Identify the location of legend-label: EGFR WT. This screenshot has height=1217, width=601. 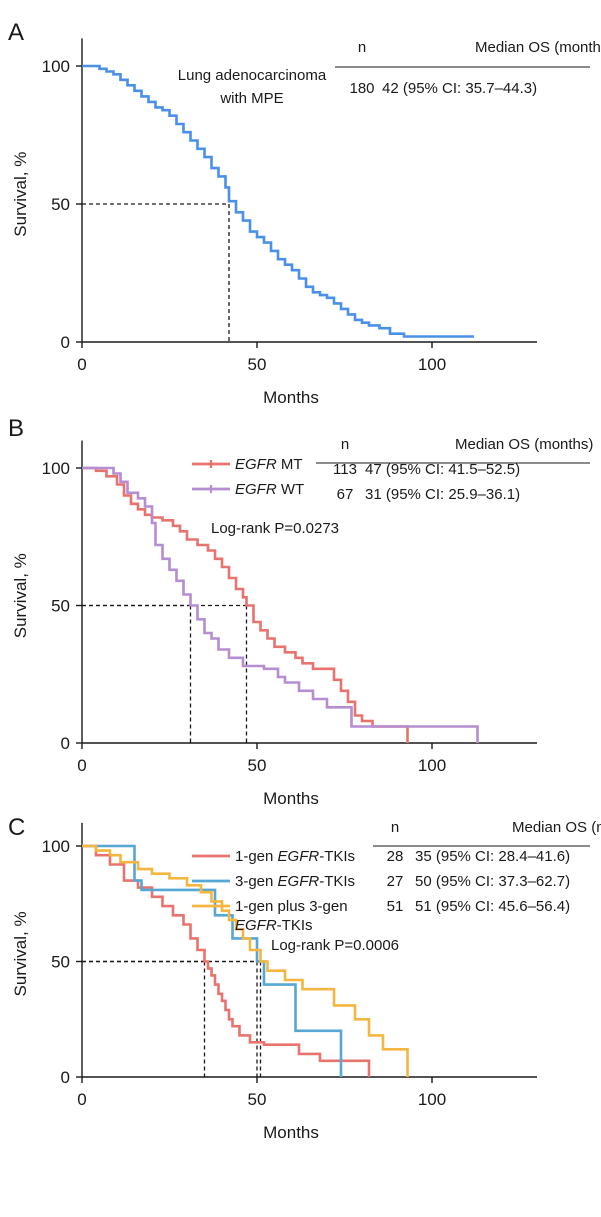
(269, 489).